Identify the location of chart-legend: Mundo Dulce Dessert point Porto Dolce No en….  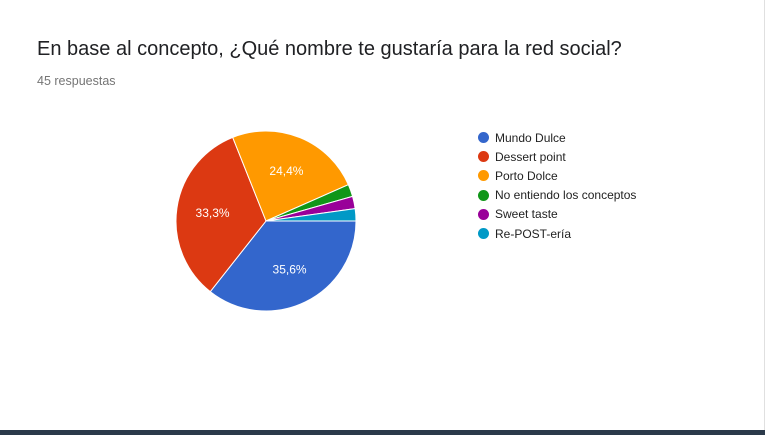
(557, 185).